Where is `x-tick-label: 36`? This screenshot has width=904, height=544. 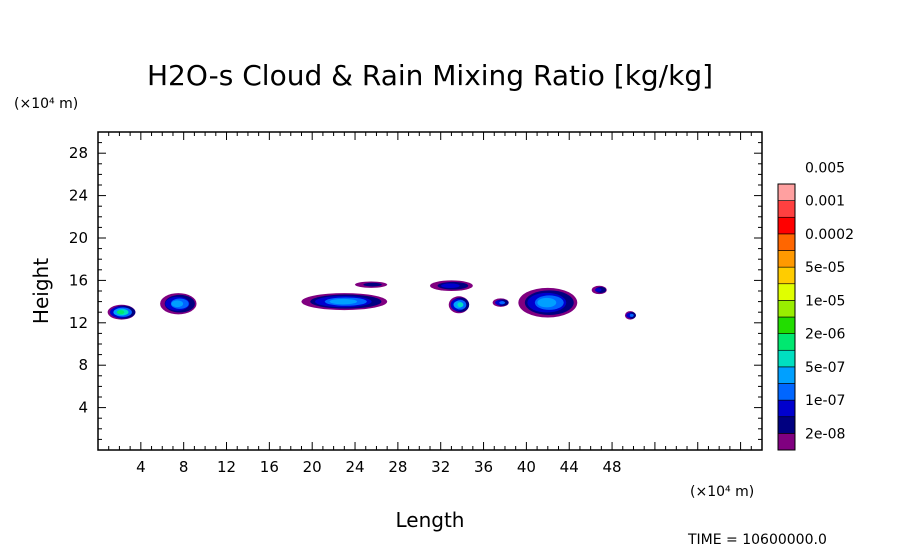
x-tick-label: 36 is located at coordinates (483, 467).